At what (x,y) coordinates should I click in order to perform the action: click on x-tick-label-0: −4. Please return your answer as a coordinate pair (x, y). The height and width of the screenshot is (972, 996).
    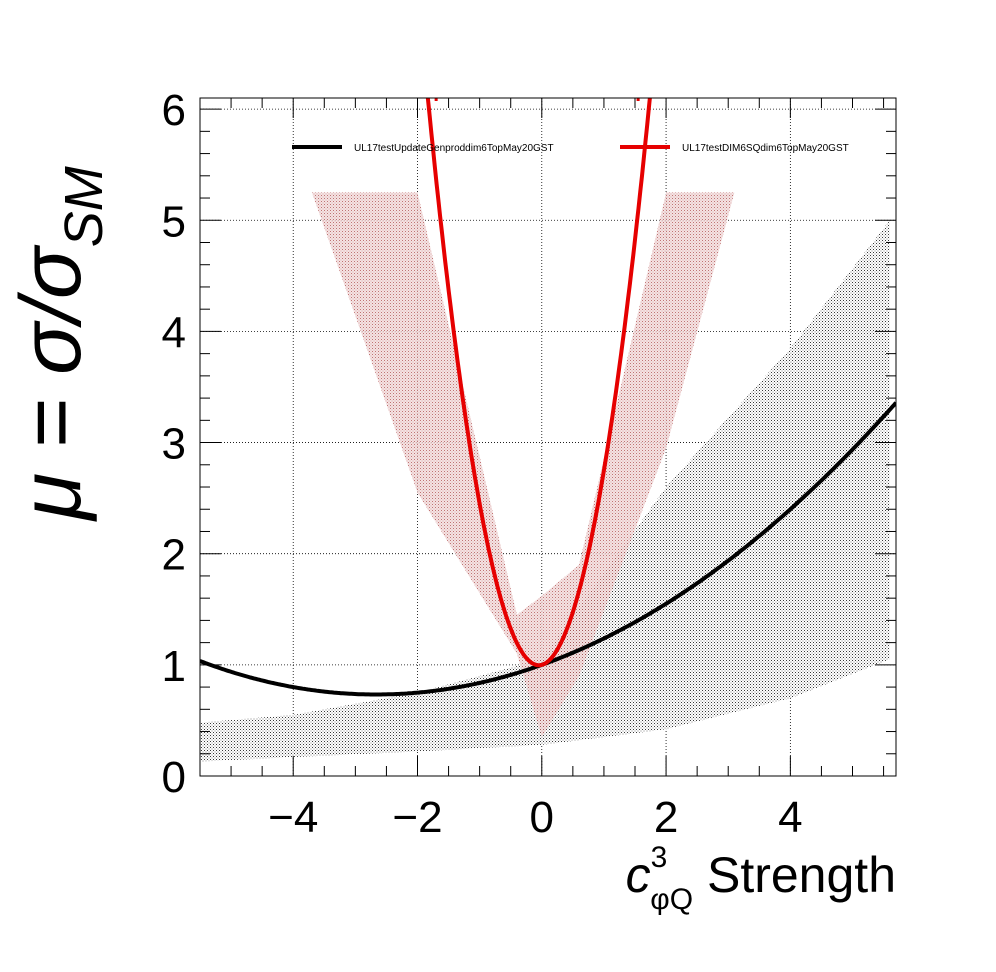
    Looking at the image, I should click on (293, 817).